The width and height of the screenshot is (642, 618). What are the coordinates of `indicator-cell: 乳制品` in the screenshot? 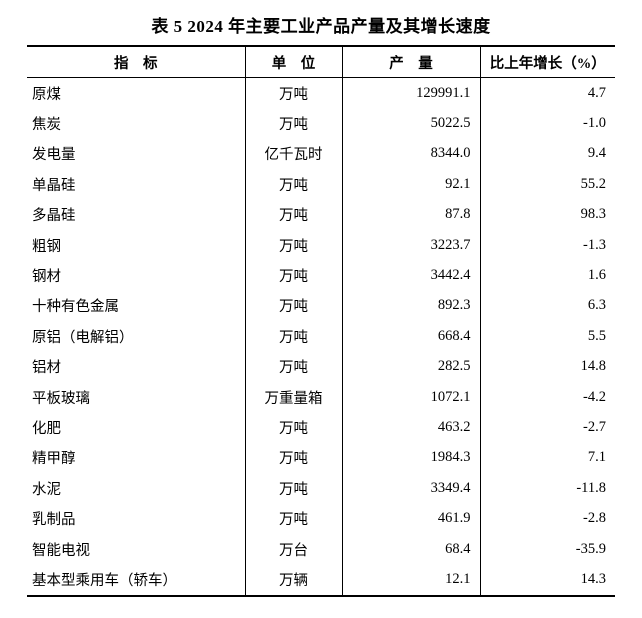 It's located at (54, 520).